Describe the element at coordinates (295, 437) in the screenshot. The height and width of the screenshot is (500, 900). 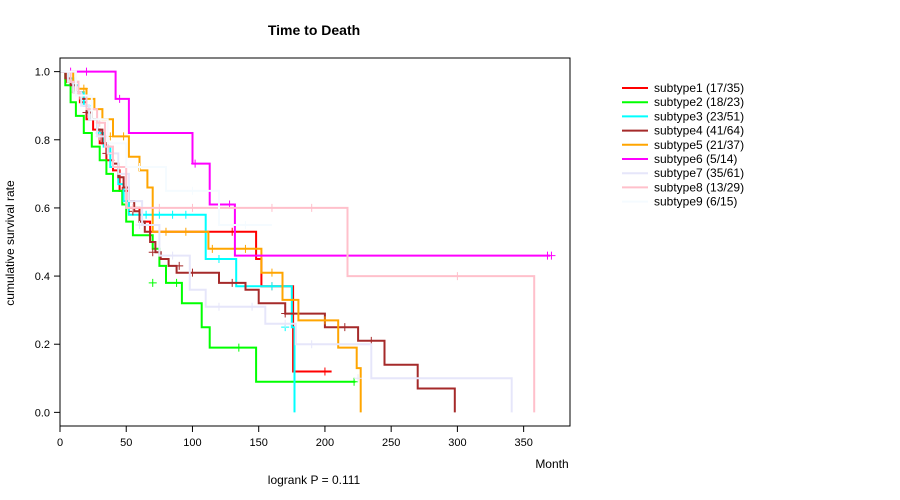
I see `x-axis-ticks: 0 50 100 150 200 250 300 350` at that location.